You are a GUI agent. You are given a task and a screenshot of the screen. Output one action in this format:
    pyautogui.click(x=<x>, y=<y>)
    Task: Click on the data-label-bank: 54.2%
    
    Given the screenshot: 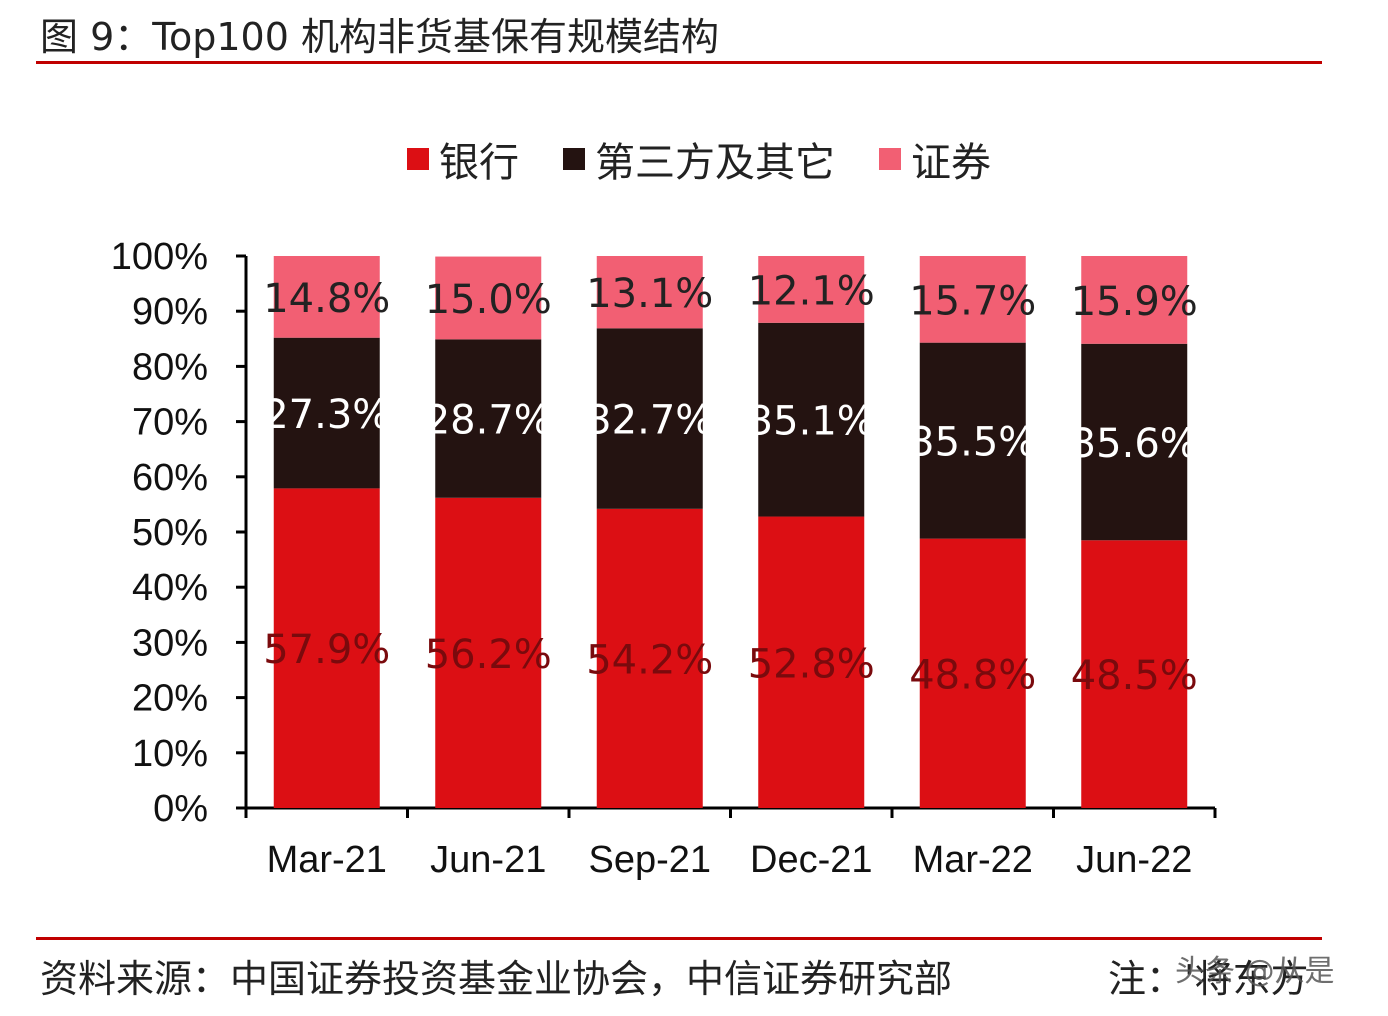 What is the action you would take?
    pyautogui.click(x=649, y=660)
    